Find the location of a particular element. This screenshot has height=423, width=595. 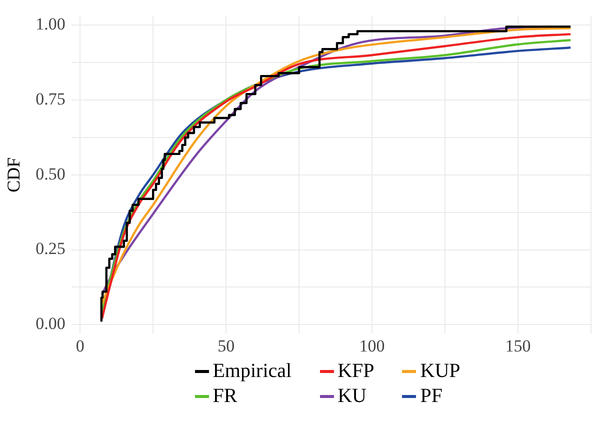

y-axis-title: CDF is located at coordinates (14, 174).